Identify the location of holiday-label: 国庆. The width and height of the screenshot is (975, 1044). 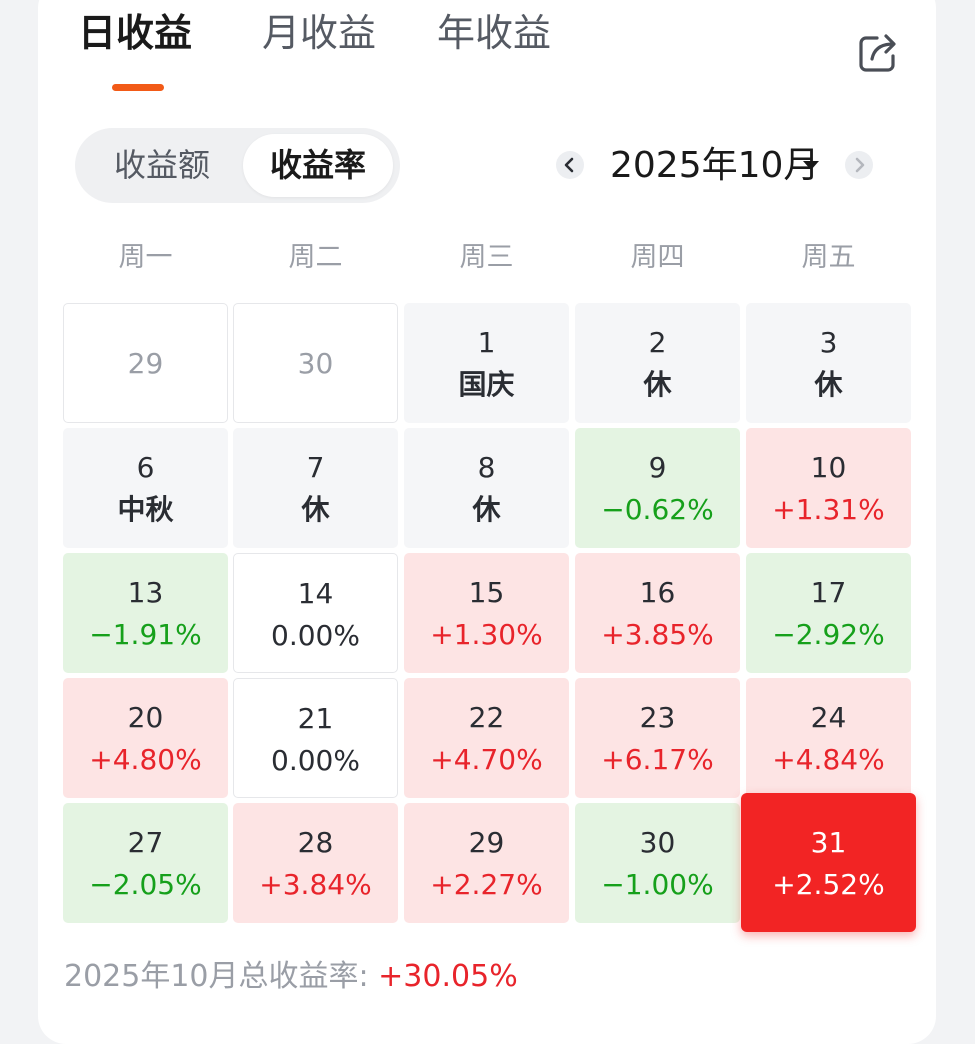
(486, 384).